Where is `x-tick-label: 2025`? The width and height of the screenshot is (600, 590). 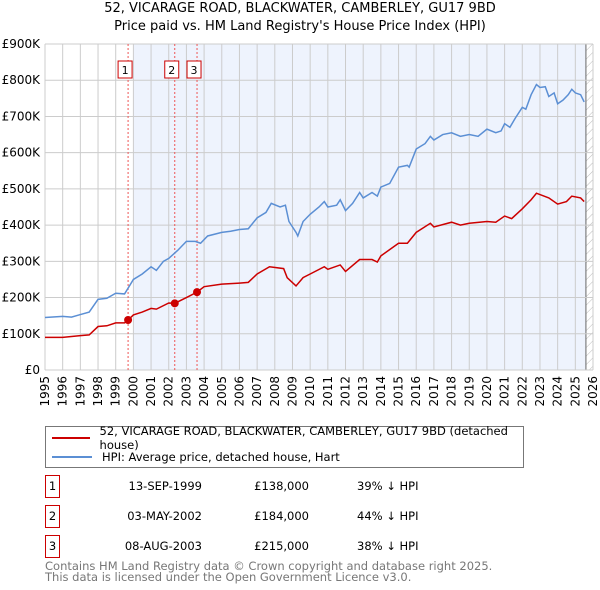 x-tick-label: 2025 is located at coordinates (575, 391).